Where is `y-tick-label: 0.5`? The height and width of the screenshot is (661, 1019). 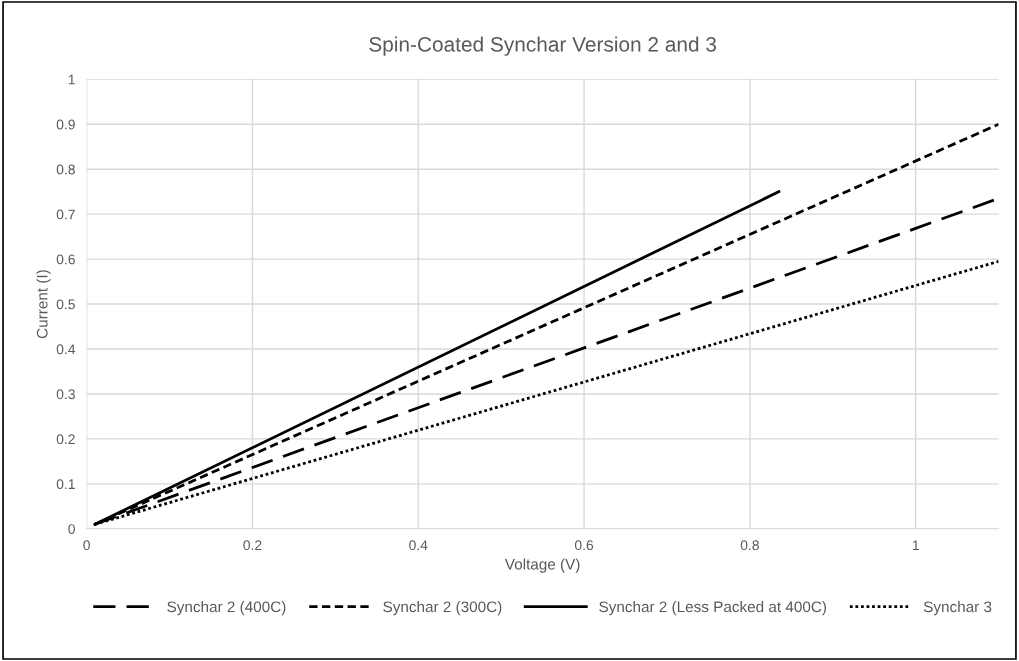 y-tick-label: 0.5 is located at coordinates (65, 304).